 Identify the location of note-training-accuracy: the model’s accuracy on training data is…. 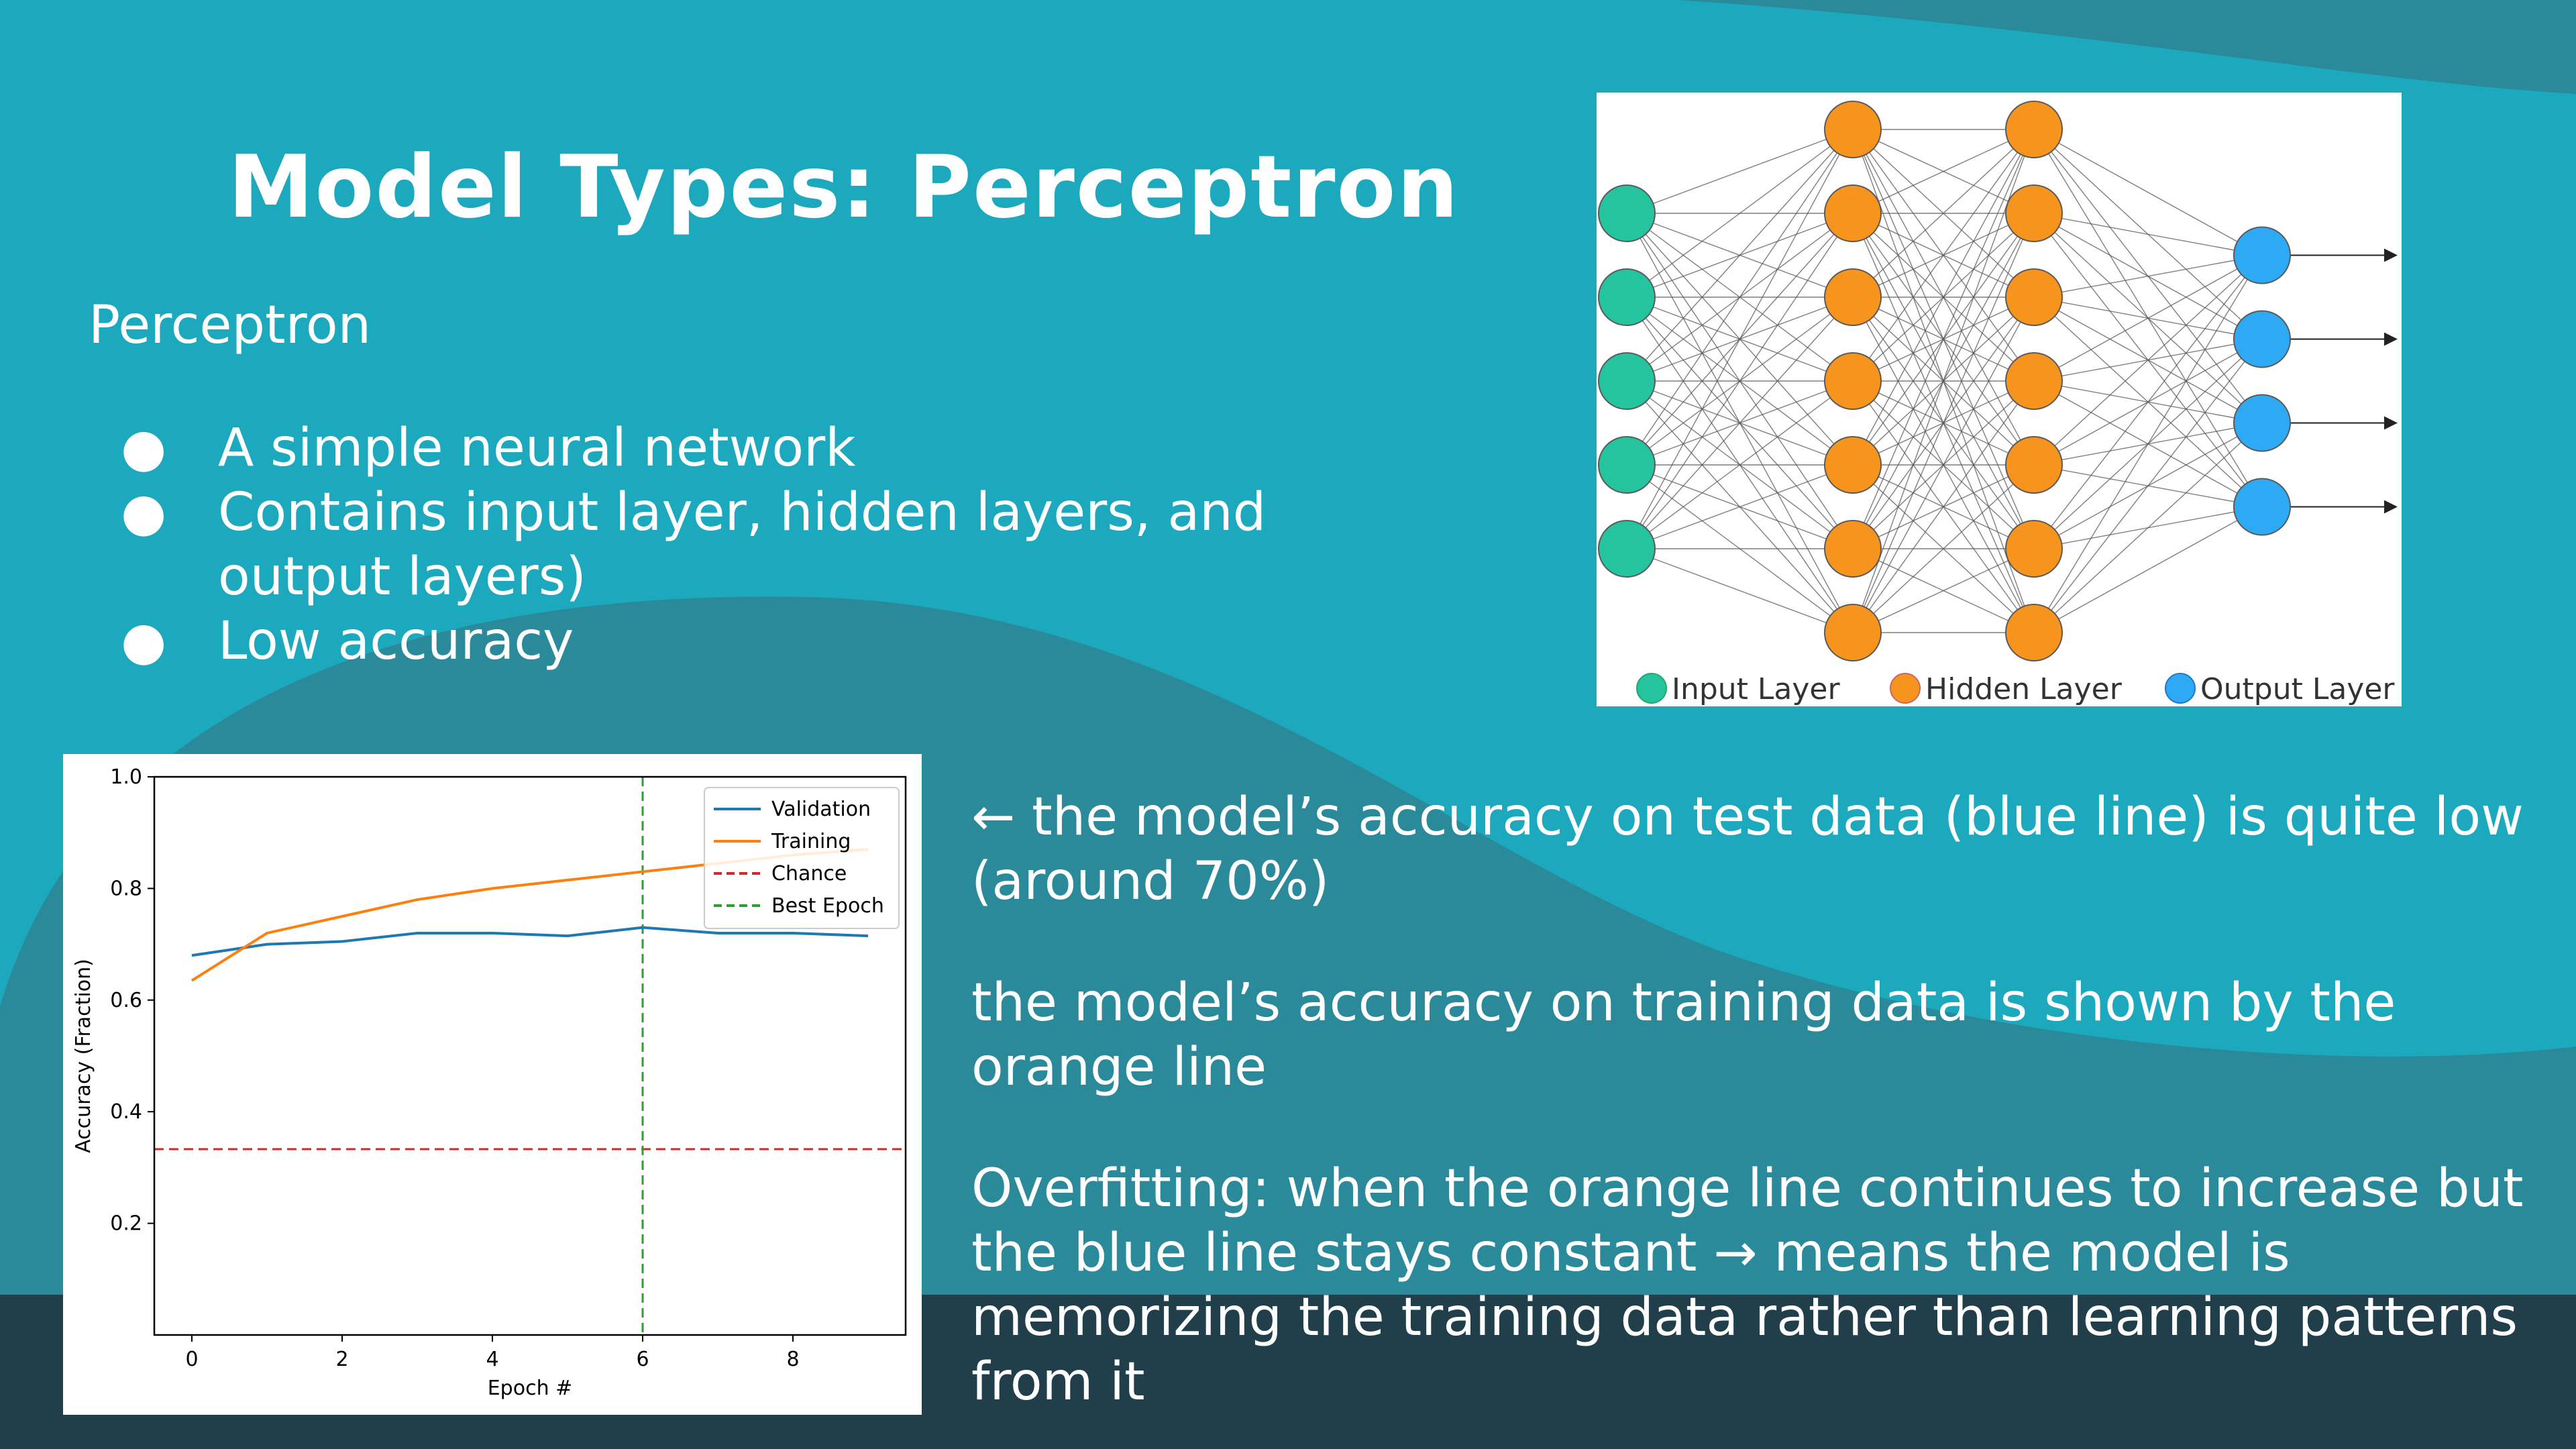
(1683, 1035).